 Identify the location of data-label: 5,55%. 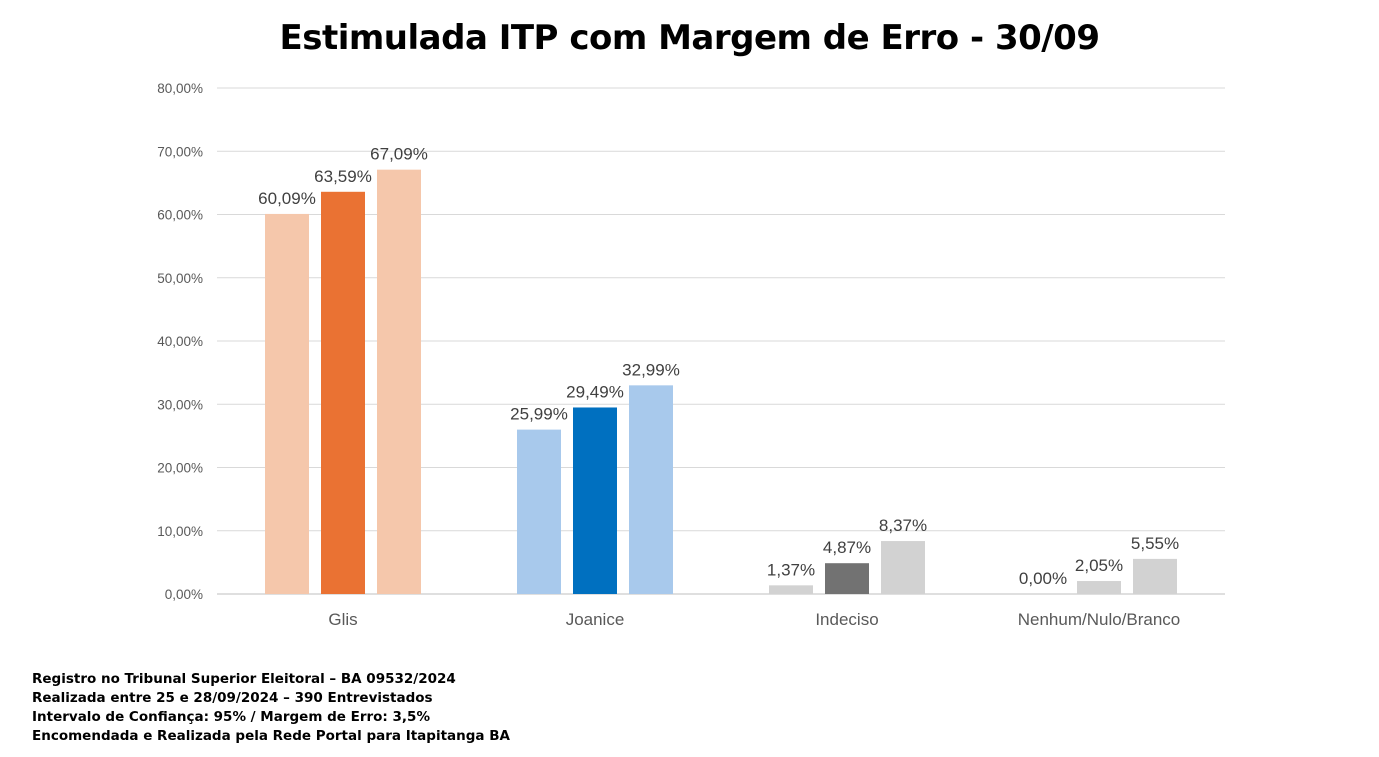
(1155, 543).